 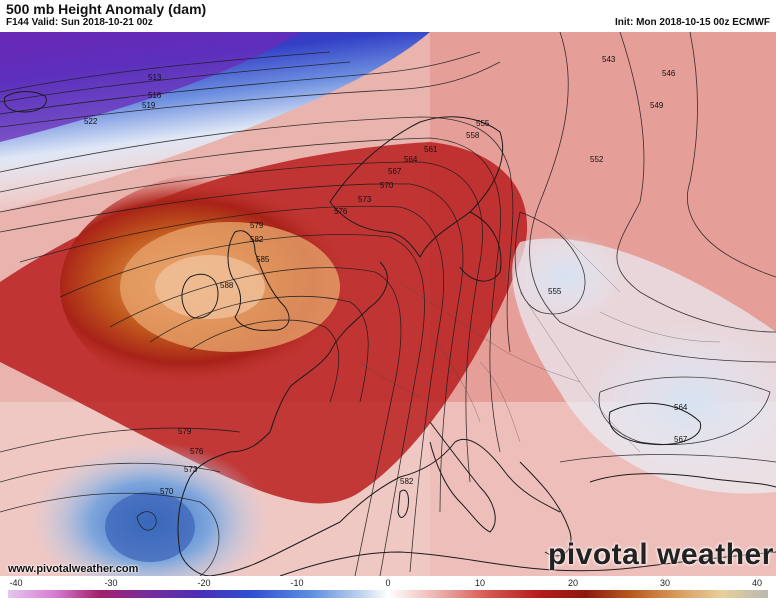 I want to click on colorbar-tick: 0, so click(x=388, y=583).